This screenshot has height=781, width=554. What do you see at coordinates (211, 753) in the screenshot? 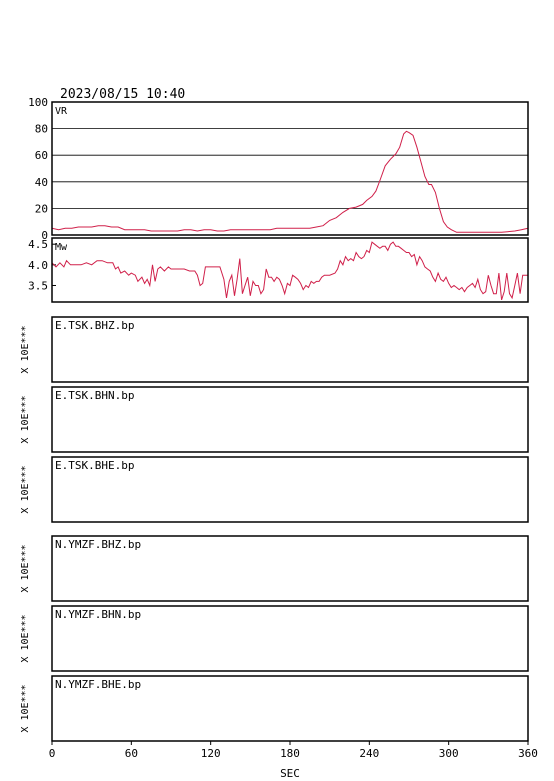
I see `x-tick-label: 120` at bounding box center [211, 753].